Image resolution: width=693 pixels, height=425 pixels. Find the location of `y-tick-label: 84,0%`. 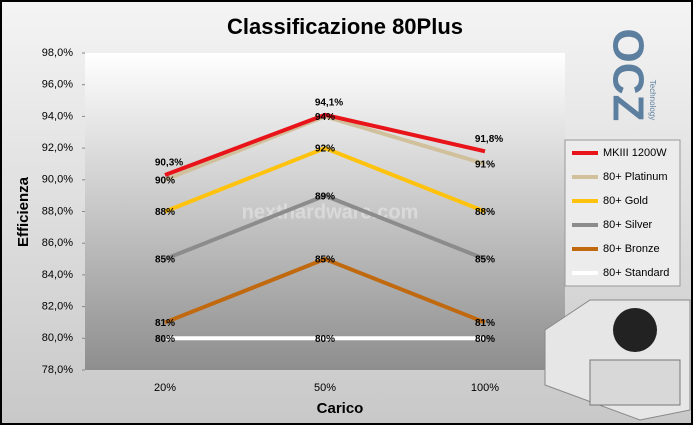

y-tick-label: 84,0% is located at coordinates (57, 275).